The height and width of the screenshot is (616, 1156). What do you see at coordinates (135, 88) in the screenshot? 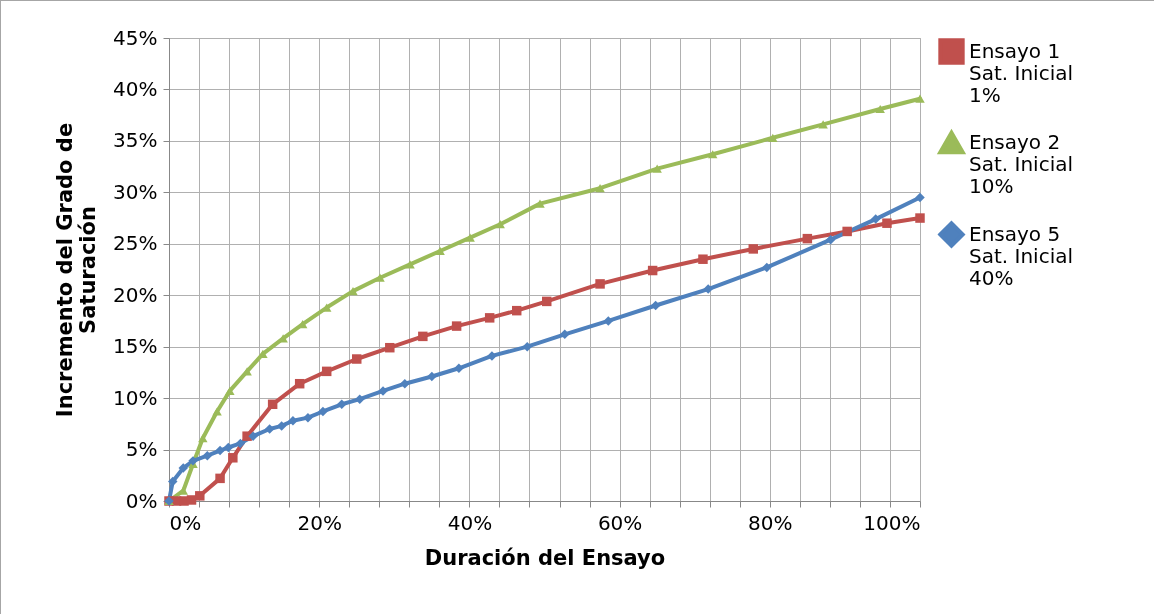
I see `y-tick-label: 40%` at bounding box center [135, 88].